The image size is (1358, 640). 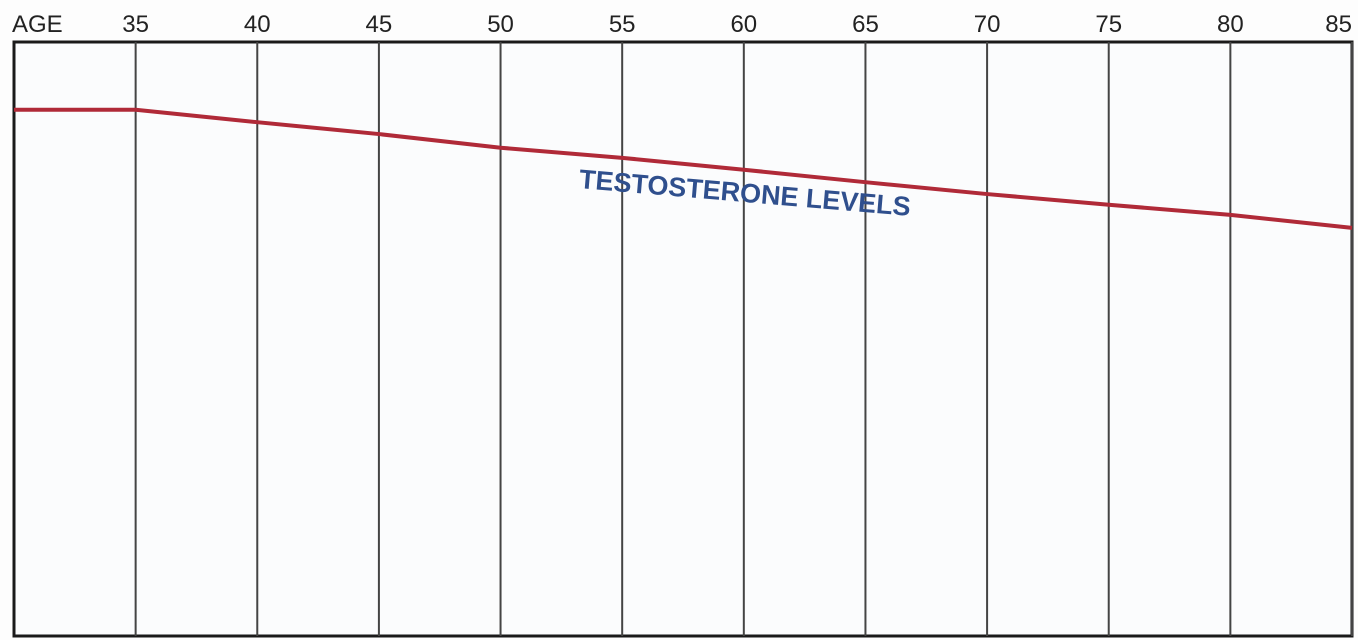 I want to click on x-tick-label: 75, so click(x=1108, y=24).